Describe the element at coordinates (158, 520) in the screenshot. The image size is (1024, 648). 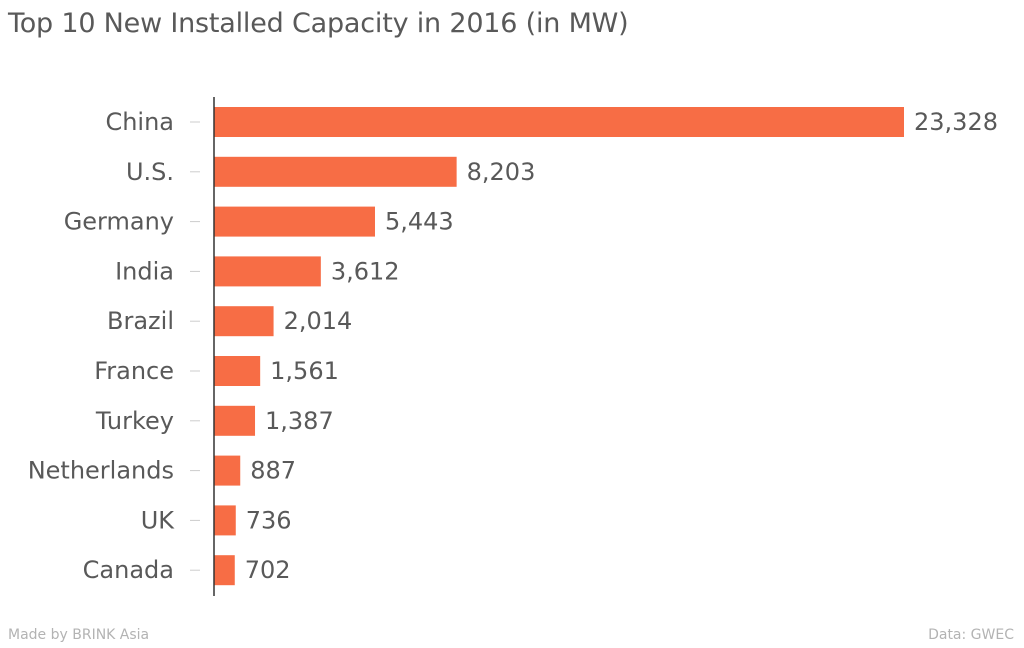
I see `category-label-uk: UK` at that location.